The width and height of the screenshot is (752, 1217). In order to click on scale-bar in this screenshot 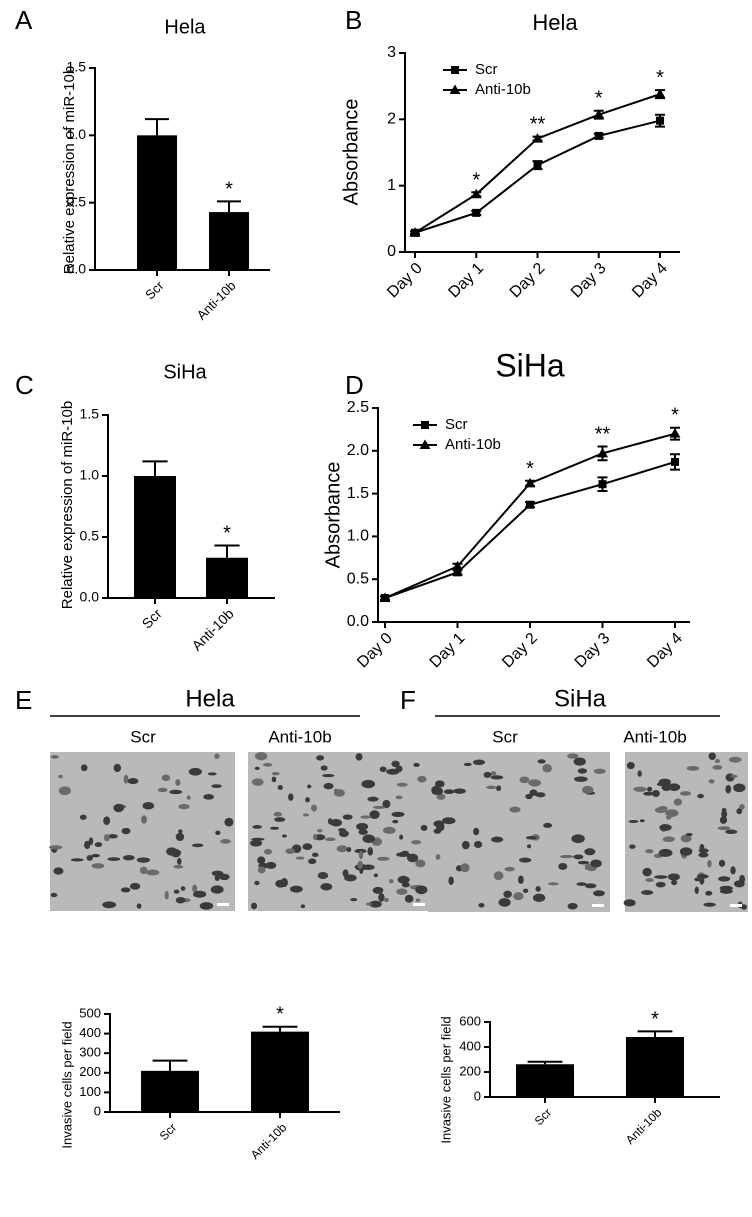, I will do `click(419, 904)`.